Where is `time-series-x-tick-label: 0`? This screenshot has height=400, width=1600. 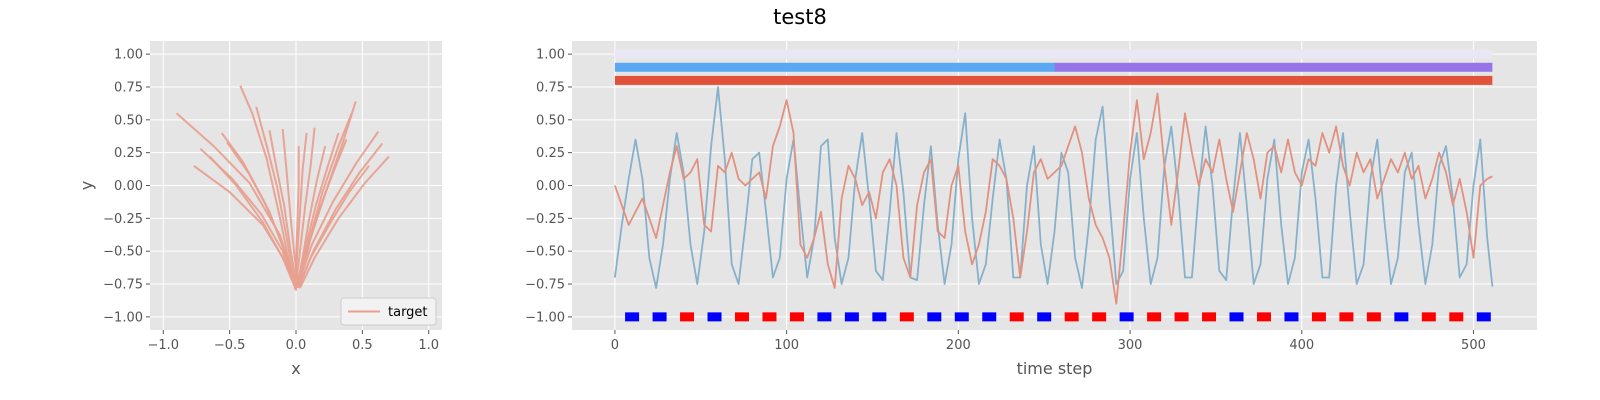
time-series-x-tick-label: 0 is located at coordinates (615, 345).